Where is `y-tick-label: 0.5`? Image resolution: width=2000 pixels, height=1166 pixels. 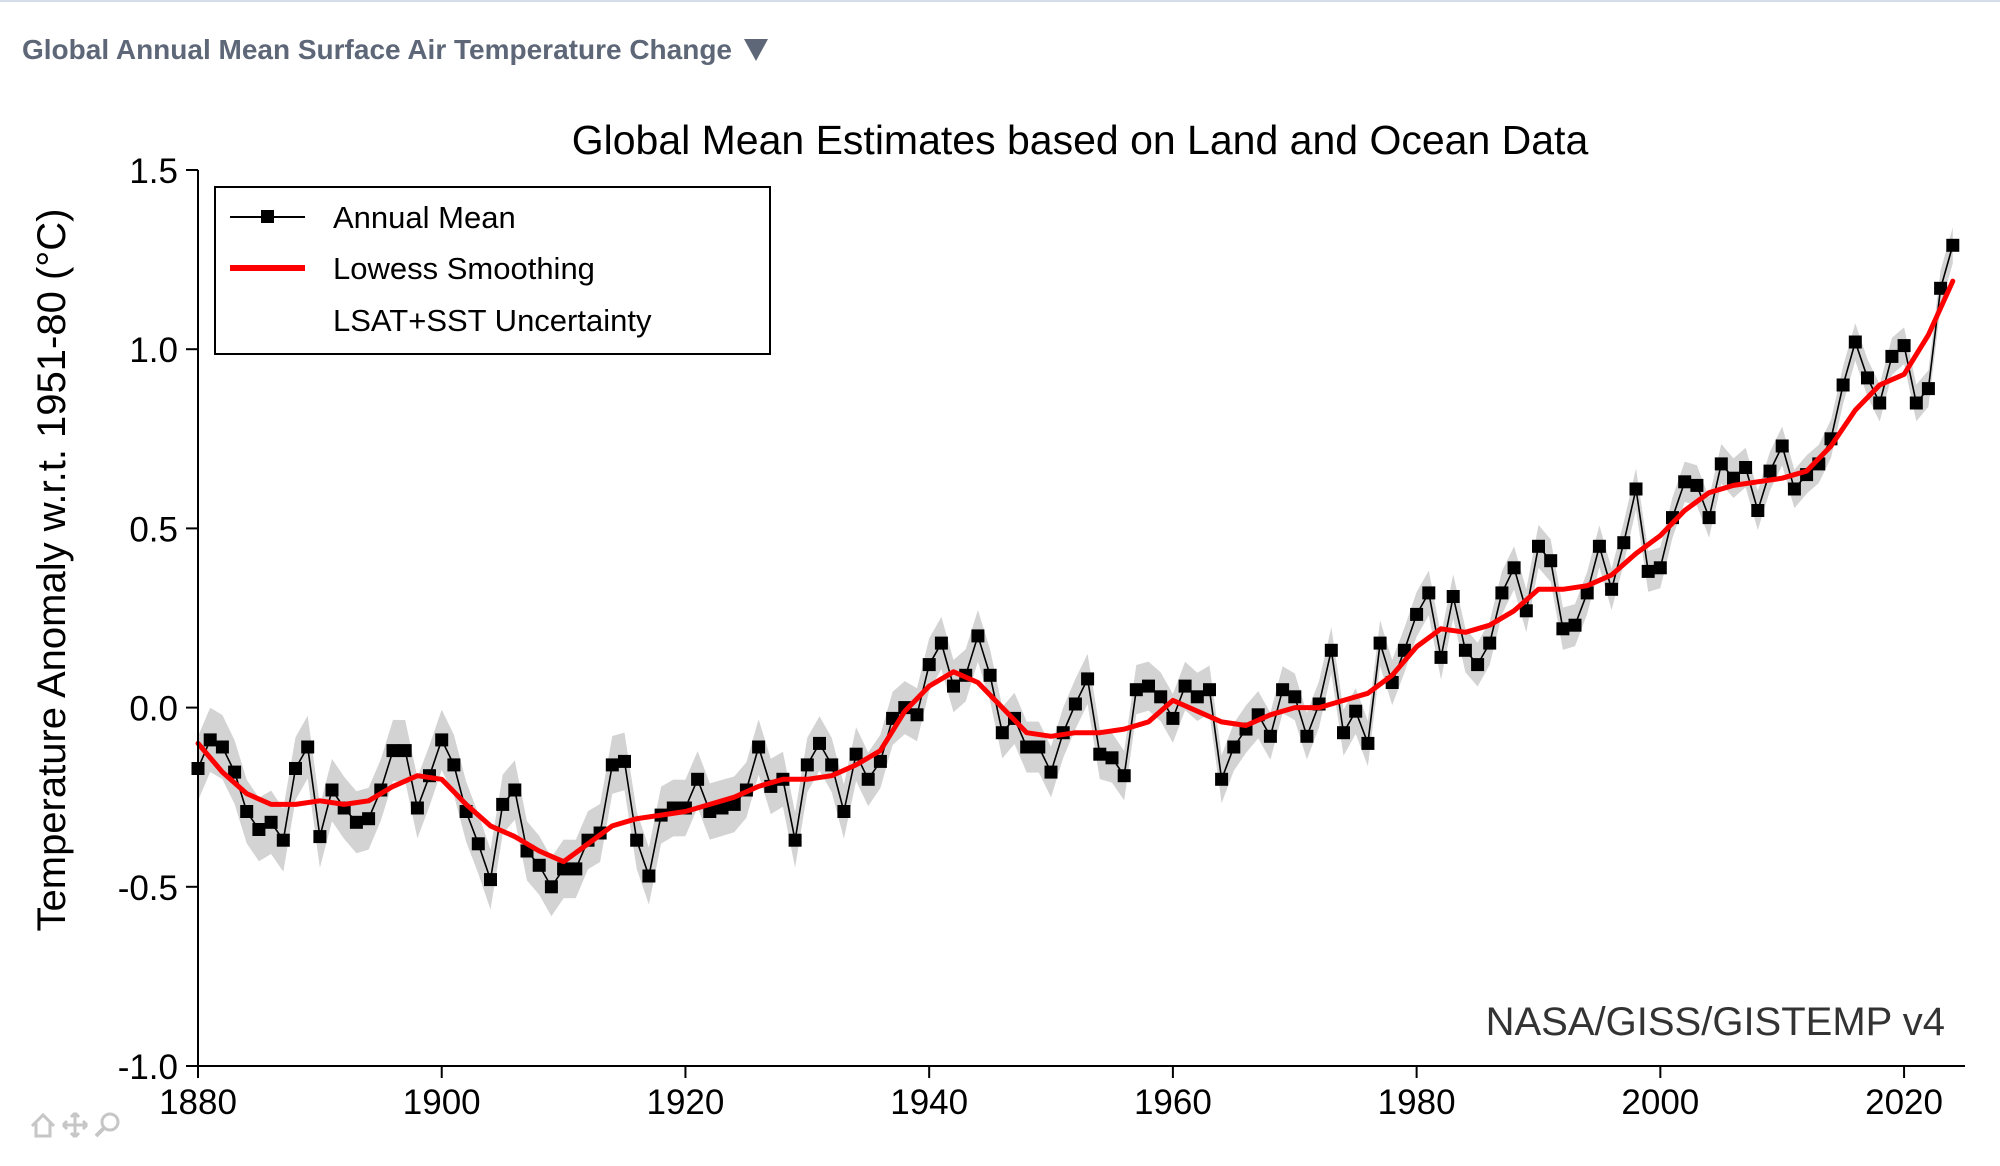
y-tick-label: 0.5 is located at coordinates (153, 529).